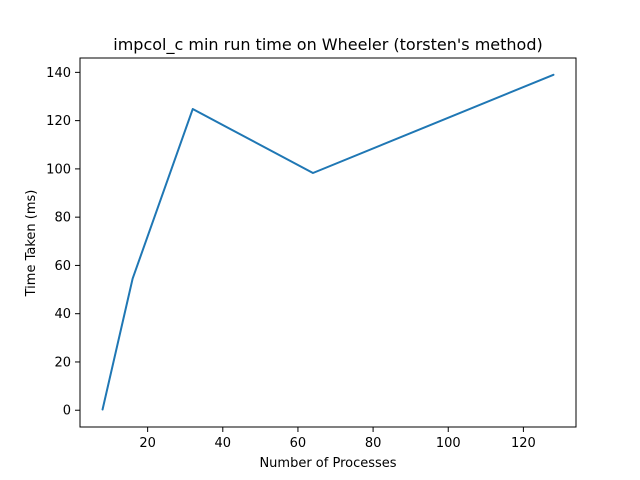 This screenshot has width=640, height=480. Describe the element at coordinates (223, 443) in the screenshot. I see `x-tick-label: 40` at that location.